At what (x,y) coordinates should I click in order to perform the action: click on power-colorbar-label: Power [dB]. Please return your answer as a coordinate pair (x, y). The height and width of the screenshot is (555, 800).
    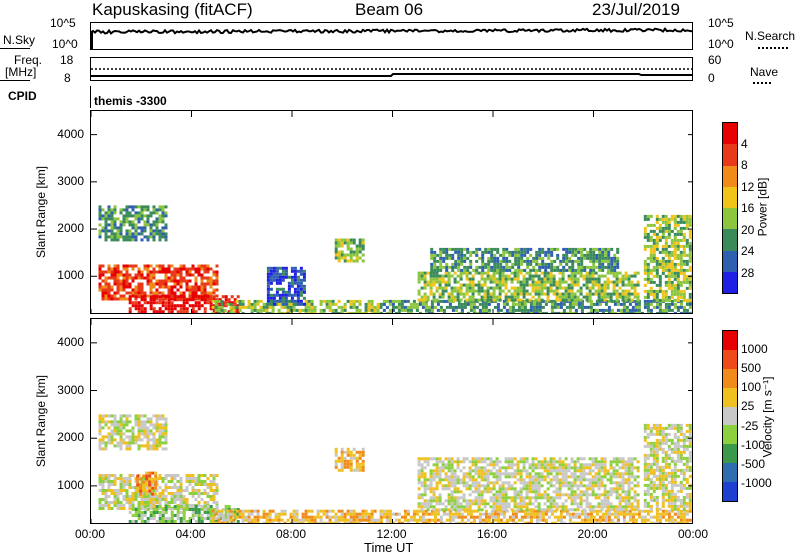
    Looking at the image, I should click on (762, 207).